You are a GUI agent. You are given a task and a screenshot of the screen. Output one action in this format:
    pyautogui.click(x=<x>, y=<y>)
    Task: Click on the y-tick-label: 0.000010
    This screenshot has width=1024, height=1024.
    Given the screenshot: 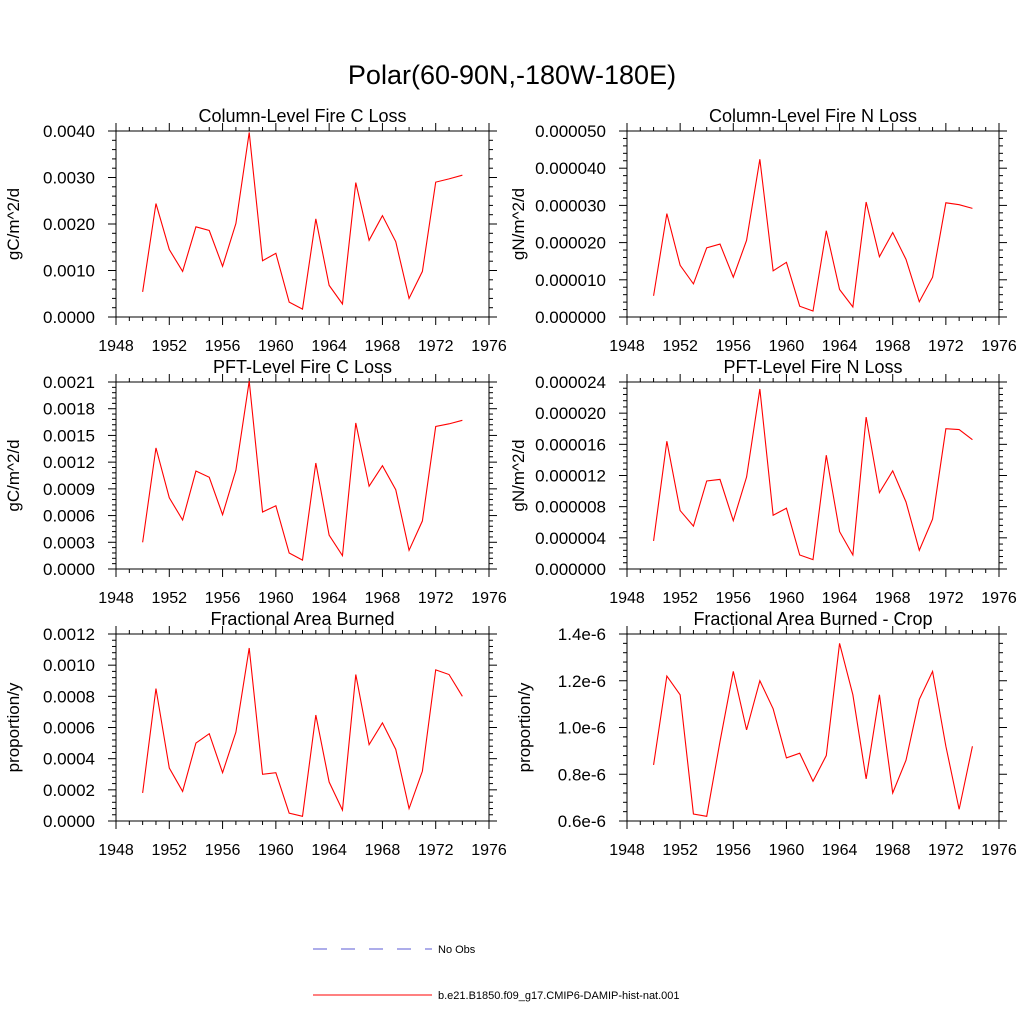 What is the action you would take?
    pyautogui.click(x=570, y=280)
    